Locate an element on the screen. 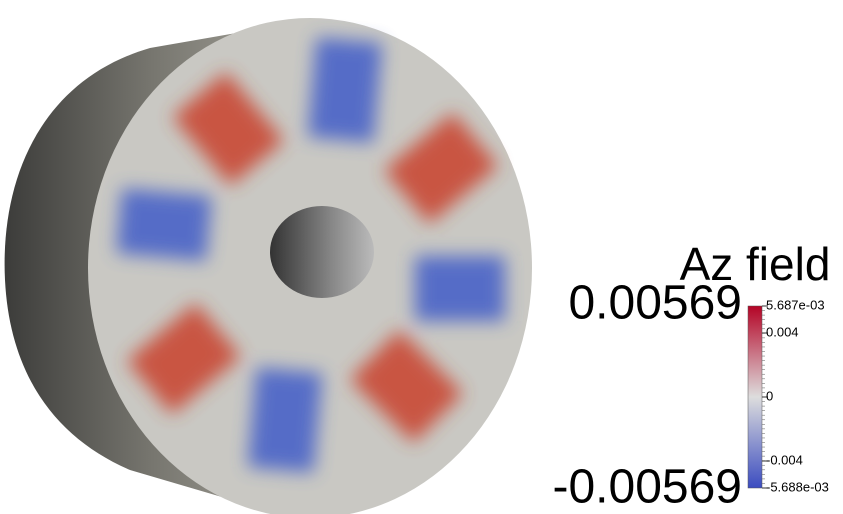 Image resolution: width=843 pixels, height=514 pixels. tick-label: 0.004 is located at coordinates (782, 331).